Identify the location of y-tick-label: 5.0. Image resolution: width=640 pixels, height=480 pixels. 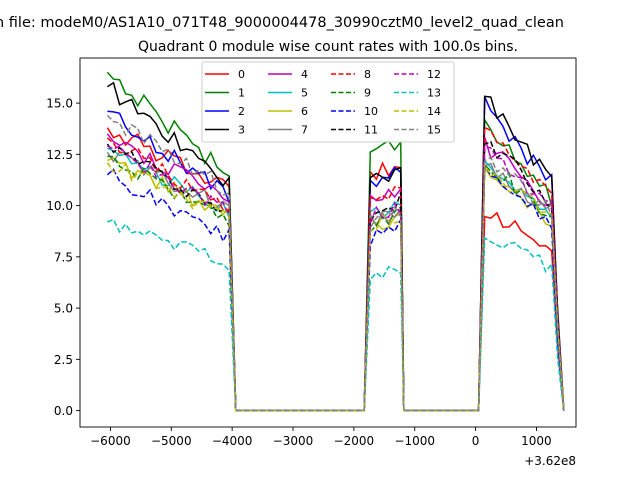
(63, 309).